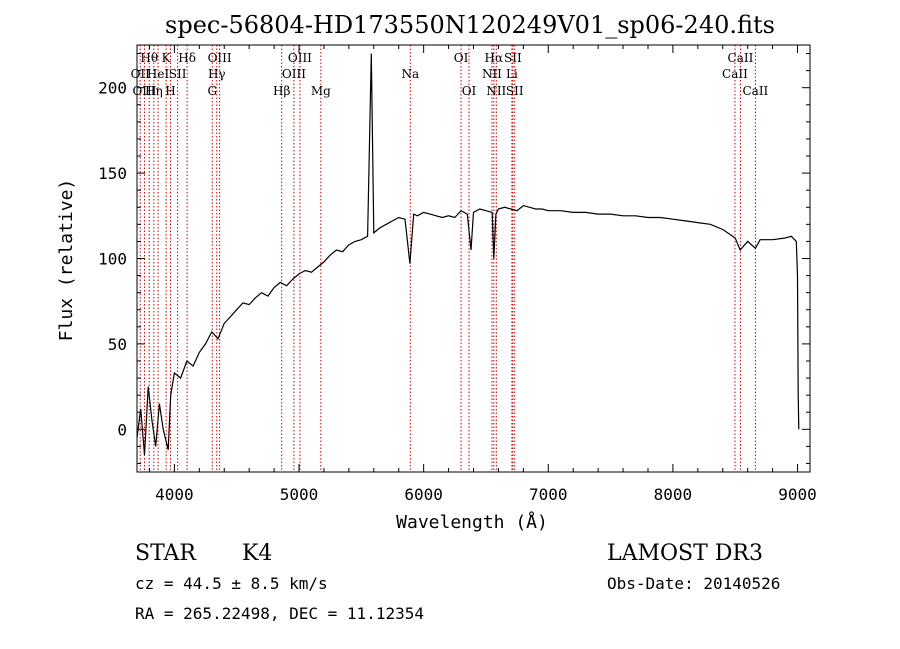 The image size is (900, 649). Describe the element at coordinates (494, 58) in the screenshot. I see `emission-line-label: Hα` at that location.